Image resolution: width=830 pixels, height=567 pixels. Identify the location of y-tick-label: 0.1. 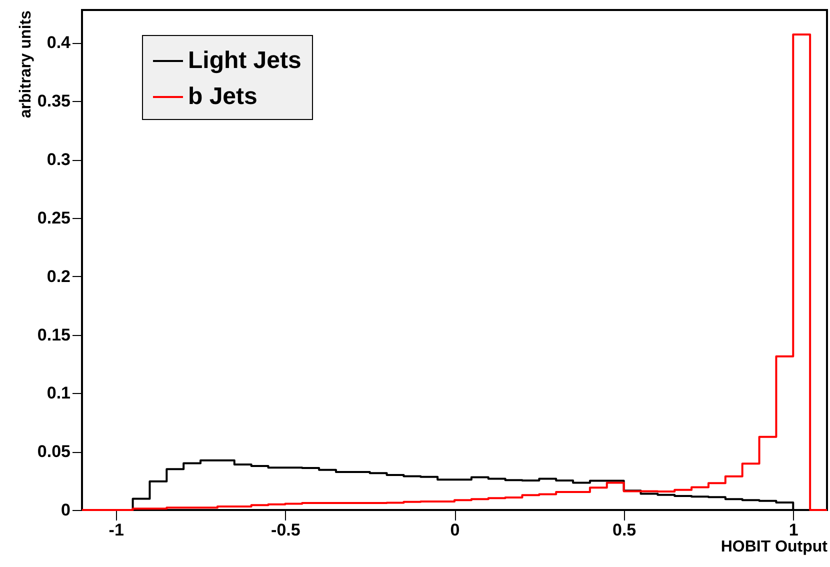
(58, 393).